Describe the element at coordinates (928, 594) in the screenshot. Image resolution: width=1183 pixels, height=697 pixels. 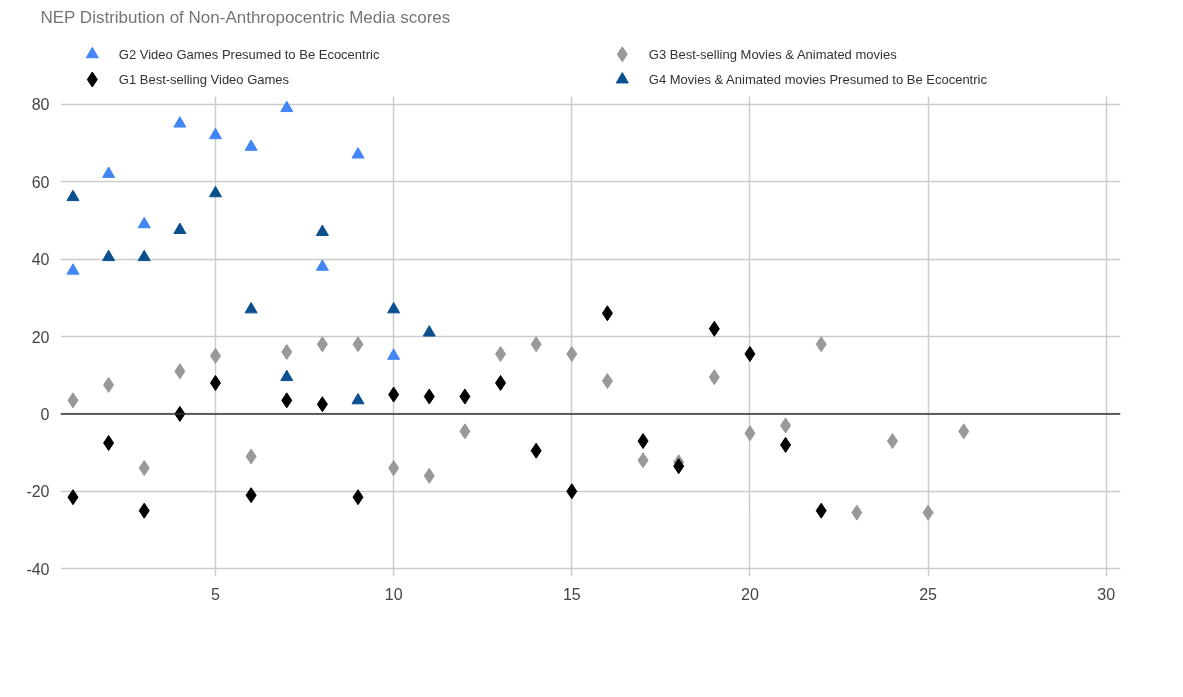
I see `x-tick-label: 25` at that location.